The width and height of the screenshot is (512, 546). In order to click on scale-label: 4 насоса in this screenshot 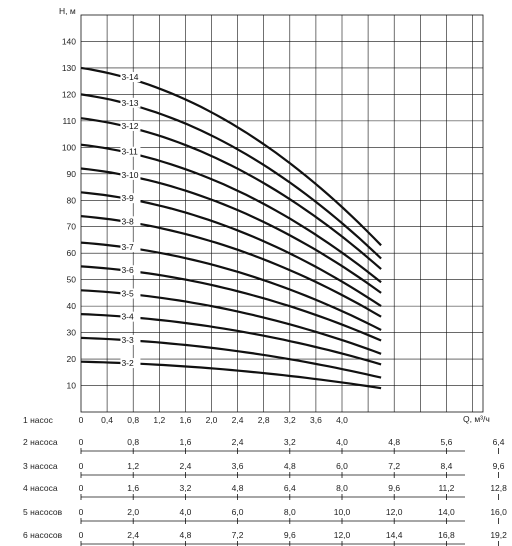, I will do `click(40, 488)`.